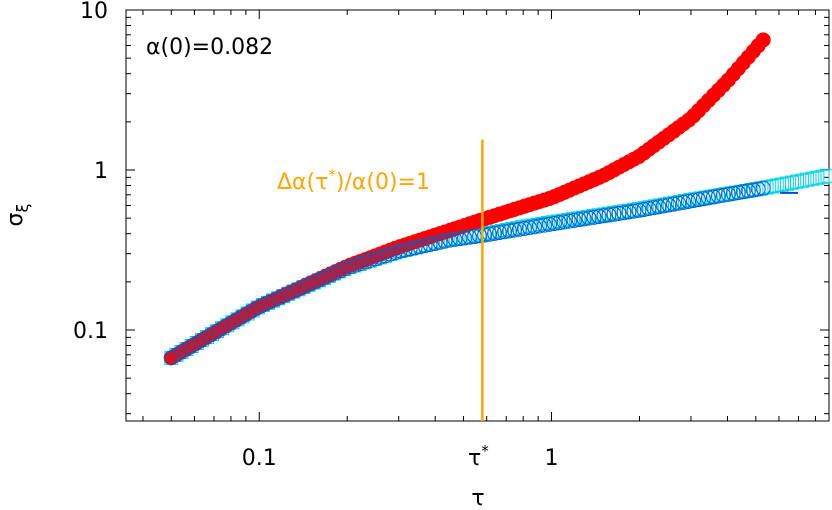 The image size is (832, 510). Describe the element at coordinates (477, 498) in the screenshot. I see `x-axis-label: τ` at that location.